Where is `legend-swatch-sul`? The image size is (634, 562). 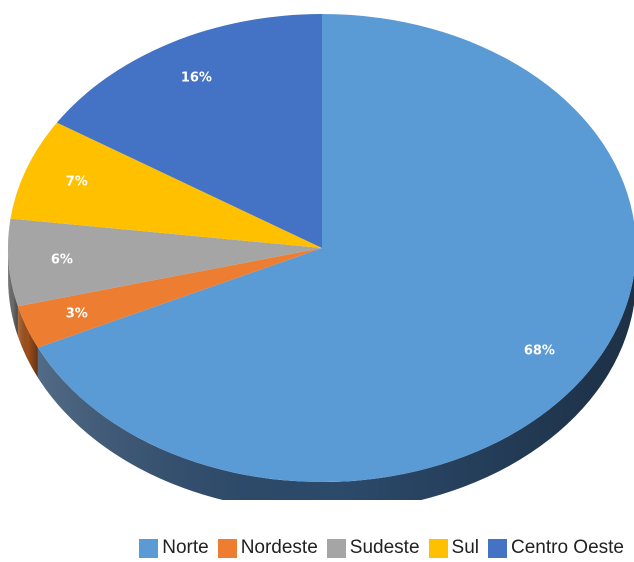 legend-swatch-sul is located at coordinates (438, 548).